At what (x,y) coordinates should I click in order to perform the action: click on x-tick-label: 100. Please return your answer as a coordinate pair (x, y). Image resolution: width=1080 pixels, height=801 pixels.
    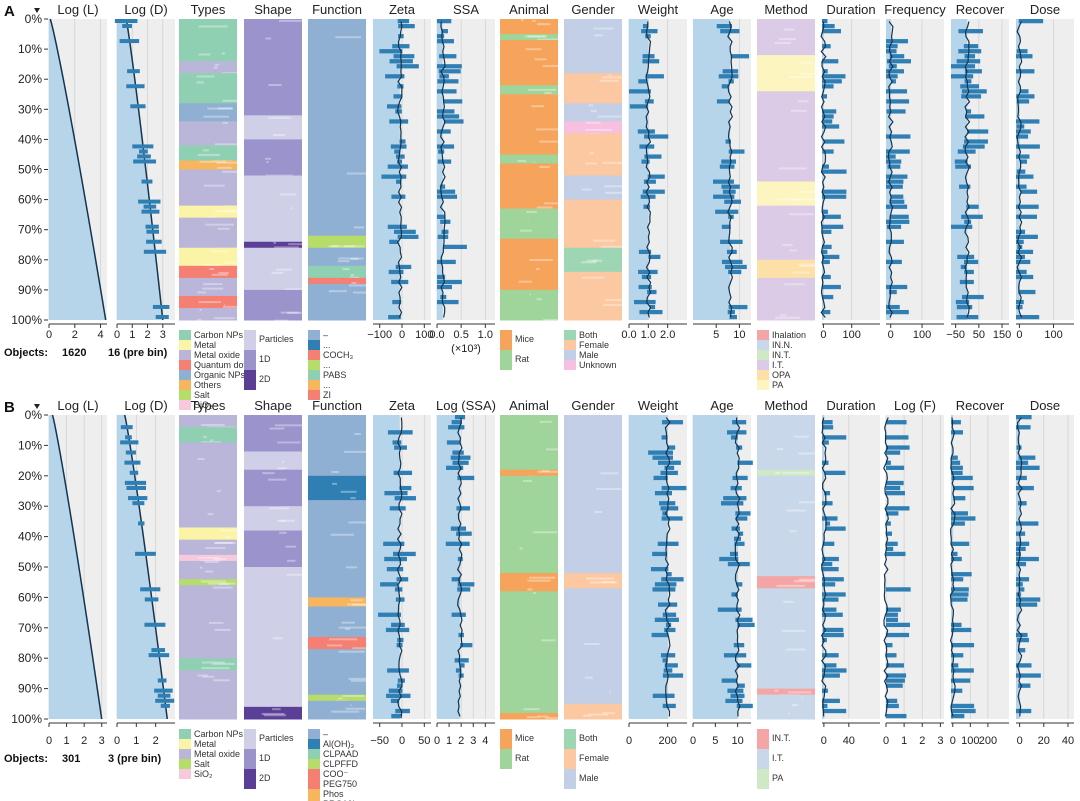
    Looking at the image, I should click on (424, 335).